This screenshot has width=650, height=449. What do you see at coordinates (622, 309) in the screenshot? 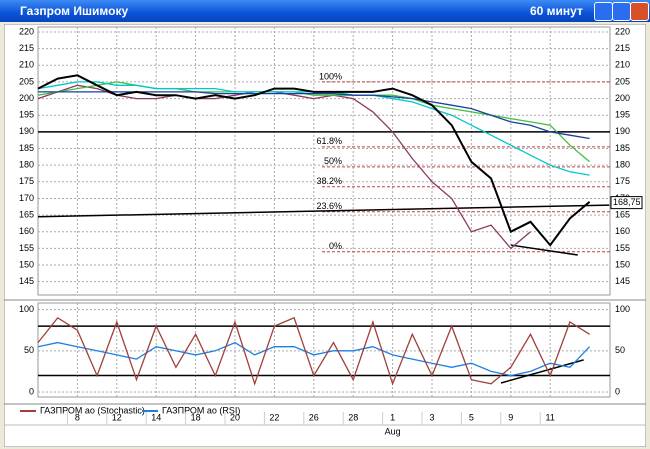
I see `y-tick-label-right: 100` at bounding box center [622, 309].